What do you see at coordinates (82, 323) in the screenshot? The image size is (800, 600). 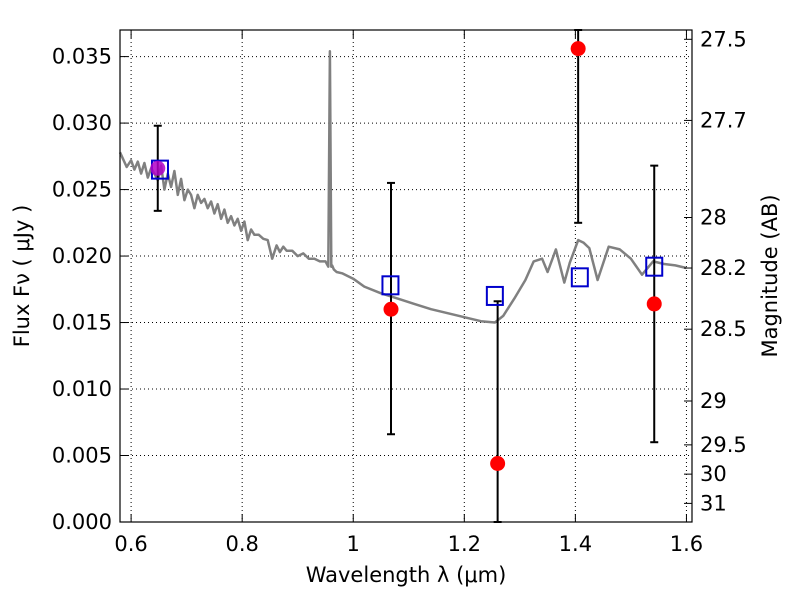 I see `y-tick-label: 0.015` at bounding box center [82, 323].